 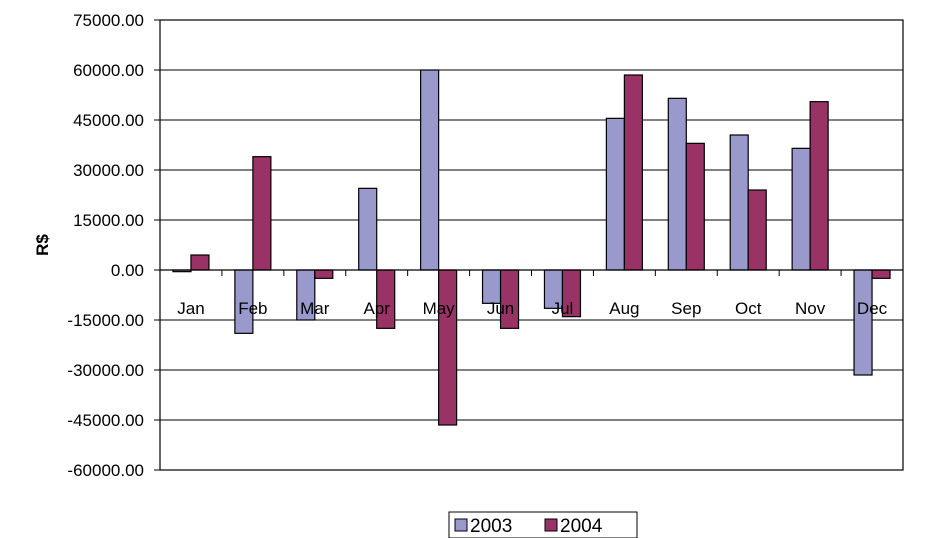 I want to click on y-tick-label: 45000.00, so click(x=108, y=120).